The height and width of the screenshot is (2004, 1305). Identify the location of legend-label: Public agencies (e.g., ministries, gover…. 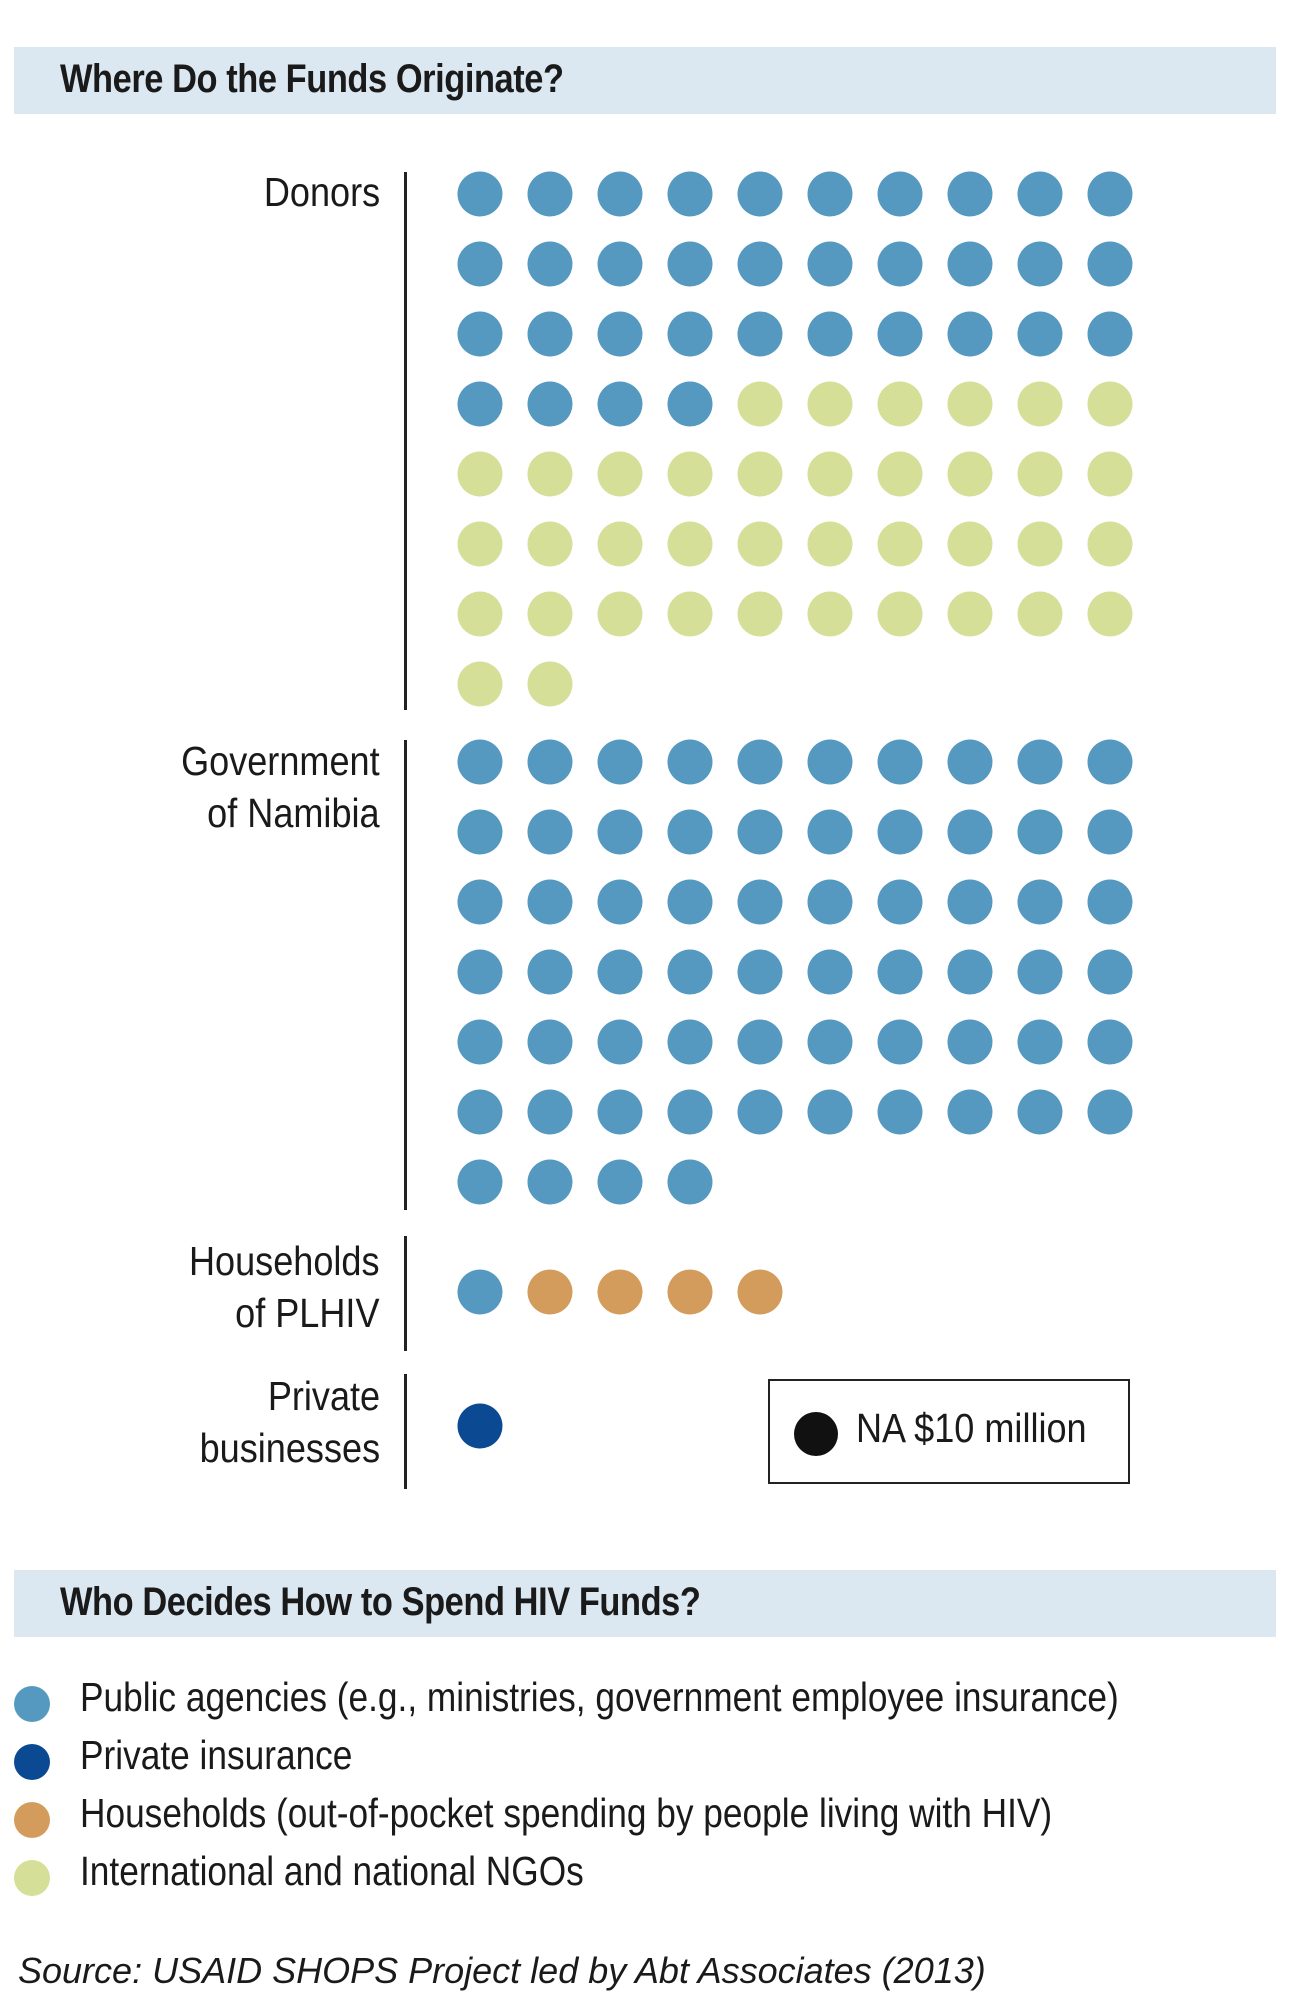
(599, 1697).